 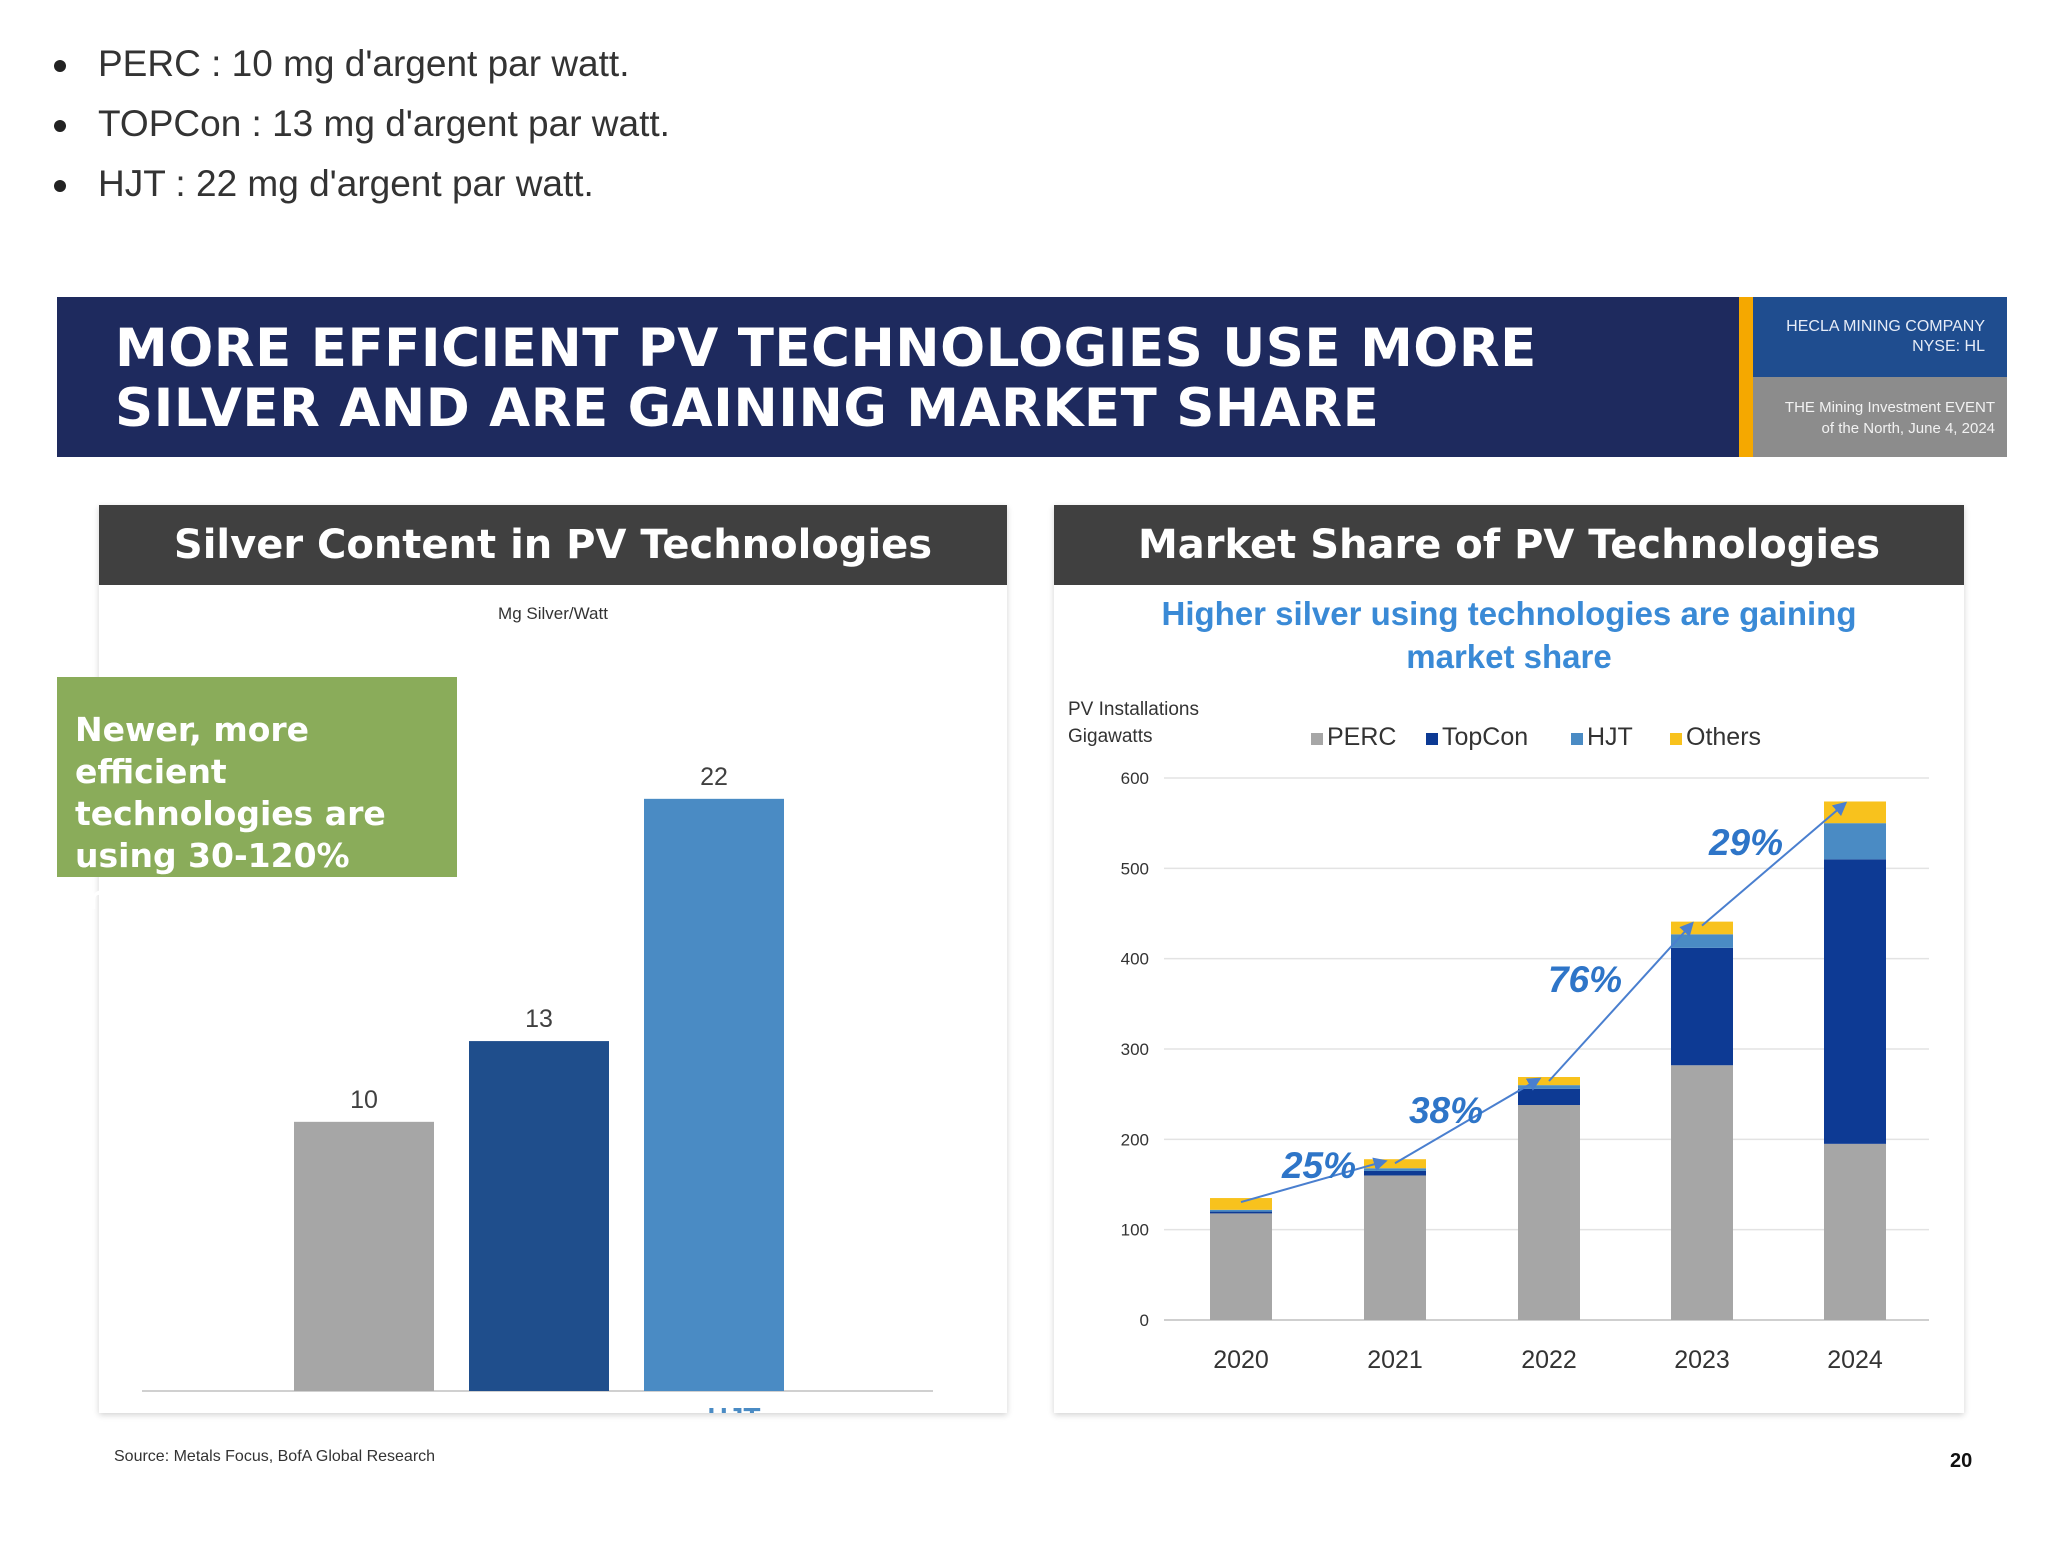 What do you see at coordinates (1241, 1360) in the screenshot?
I see `x-tick-2020: 2020` at bounding box center [1241, 1360].